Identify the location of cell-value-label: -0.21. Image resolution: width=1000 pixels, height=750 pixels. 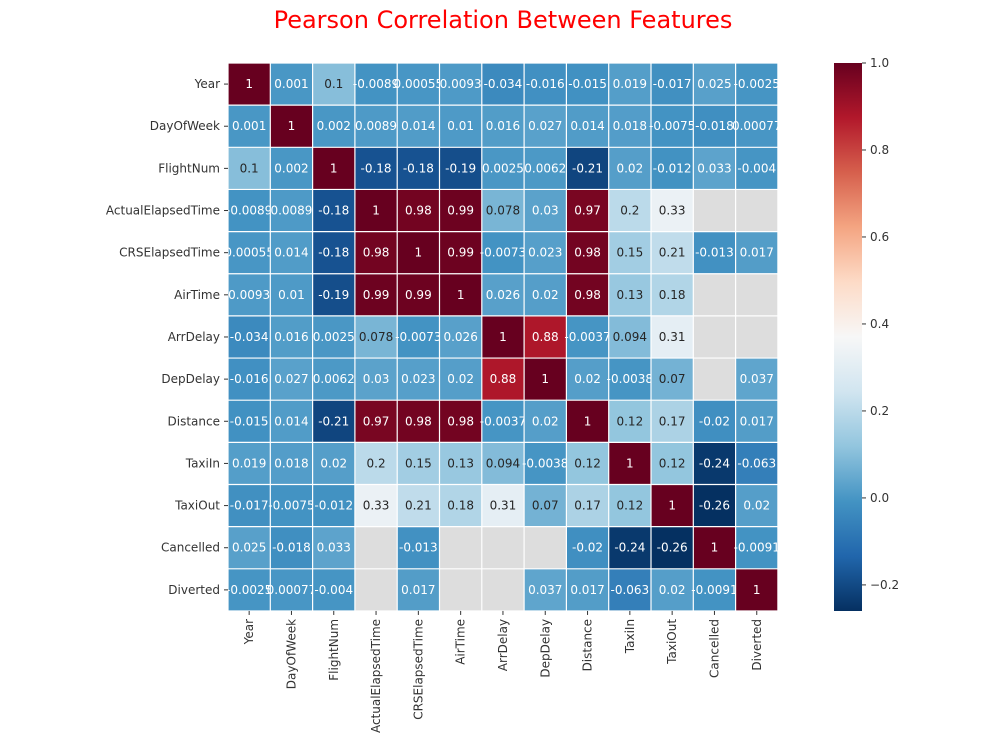
(333, 421).